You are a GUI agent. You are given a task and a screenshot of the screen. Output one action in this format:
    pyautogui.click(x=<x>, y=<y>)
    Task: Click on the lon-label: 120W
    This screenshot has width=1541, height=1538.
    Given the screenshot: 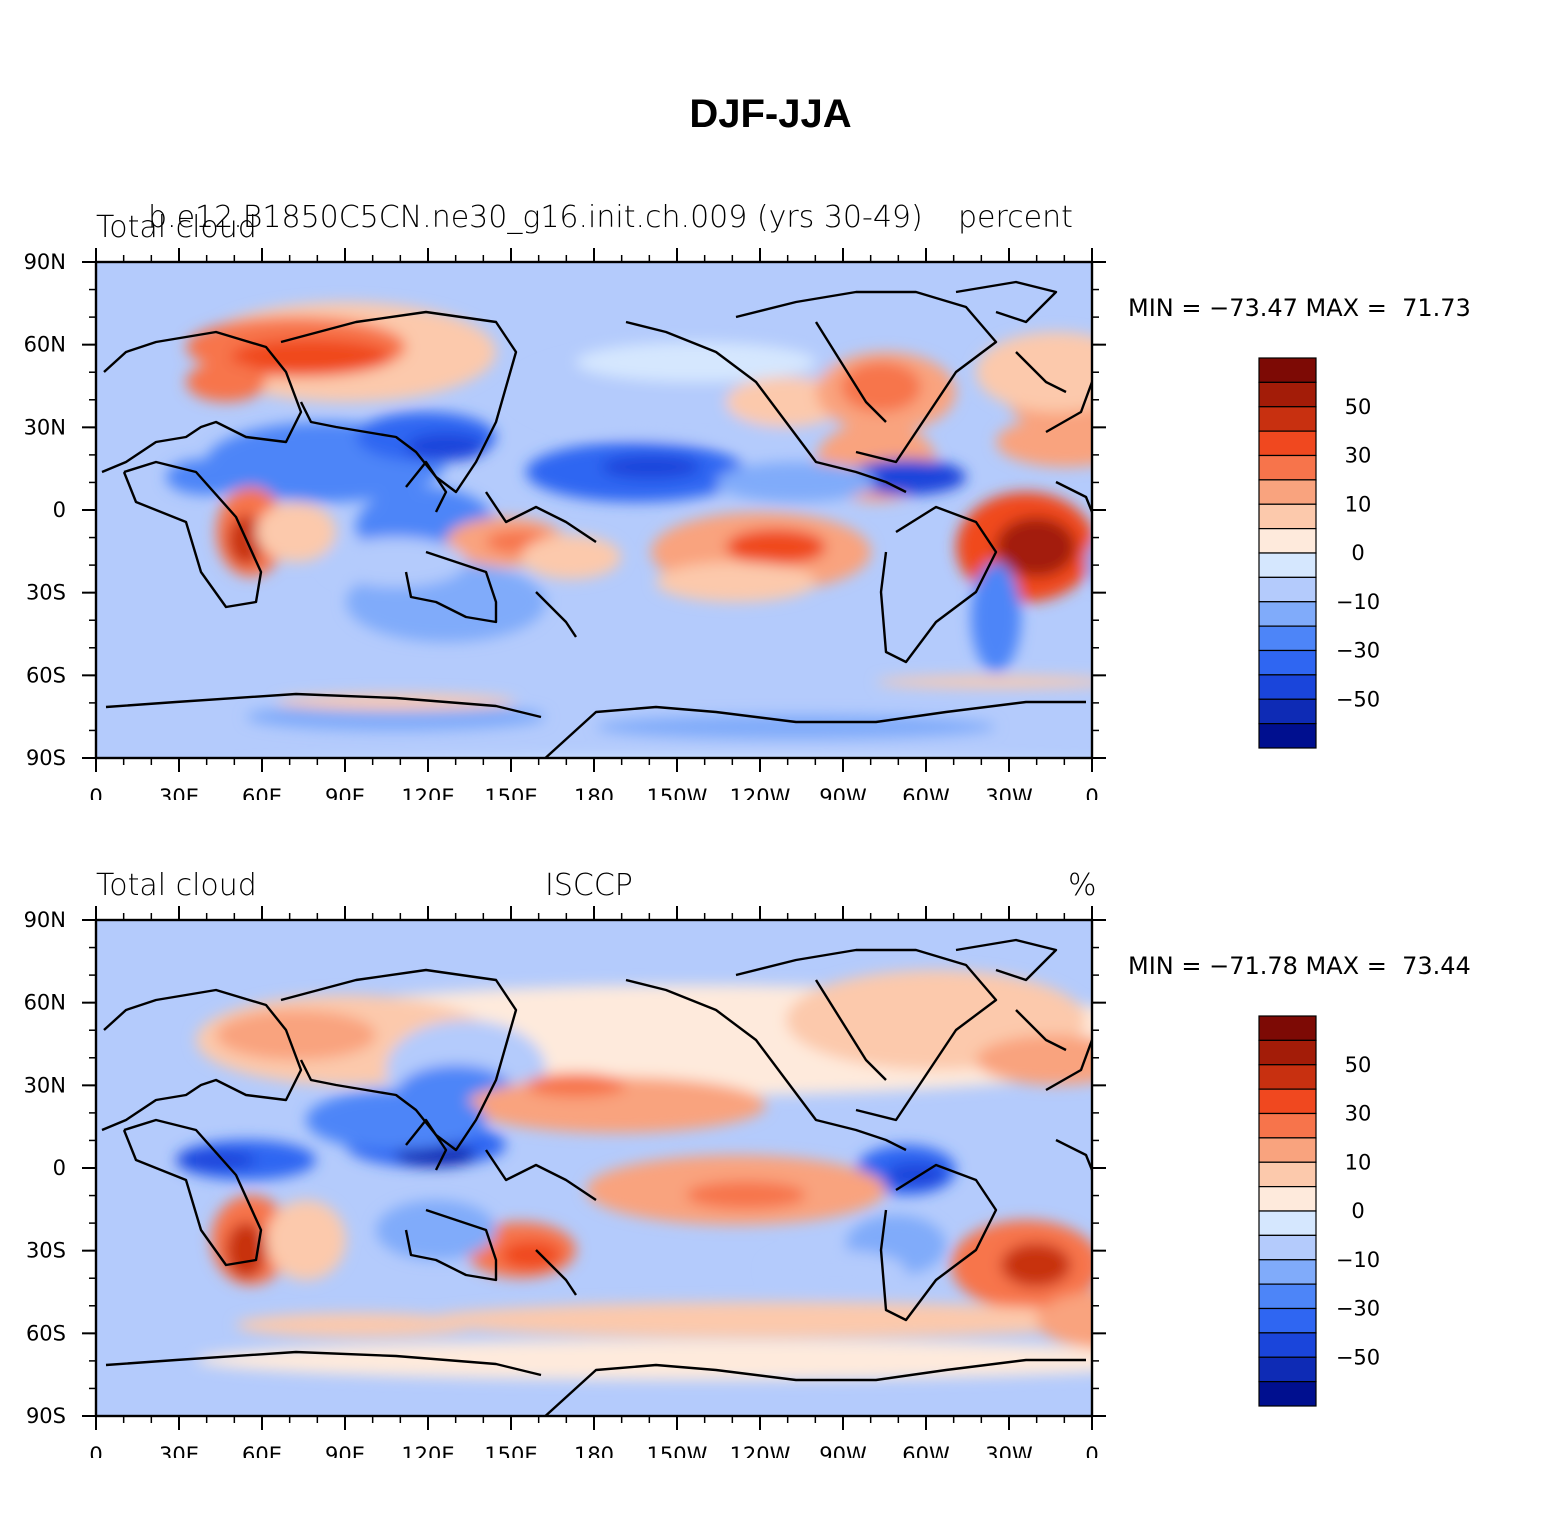 What is the action you would take?
    pyautogui.click(x=760, y=1450)
    